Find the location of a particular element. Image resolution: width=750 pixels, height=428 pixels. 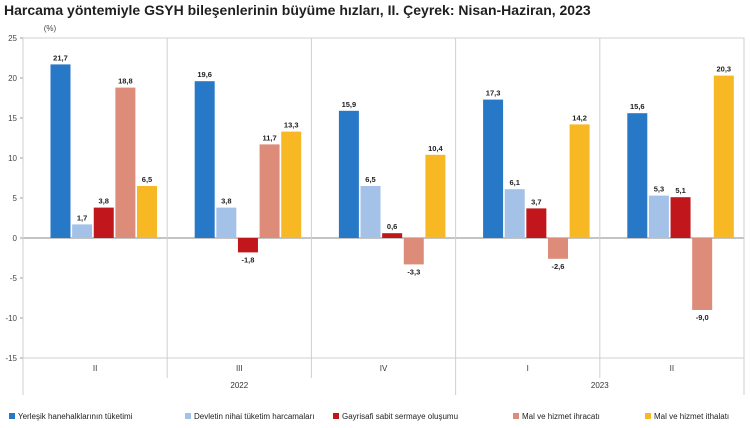

y-tick-label: 10 is located at coordinates (12, 158).